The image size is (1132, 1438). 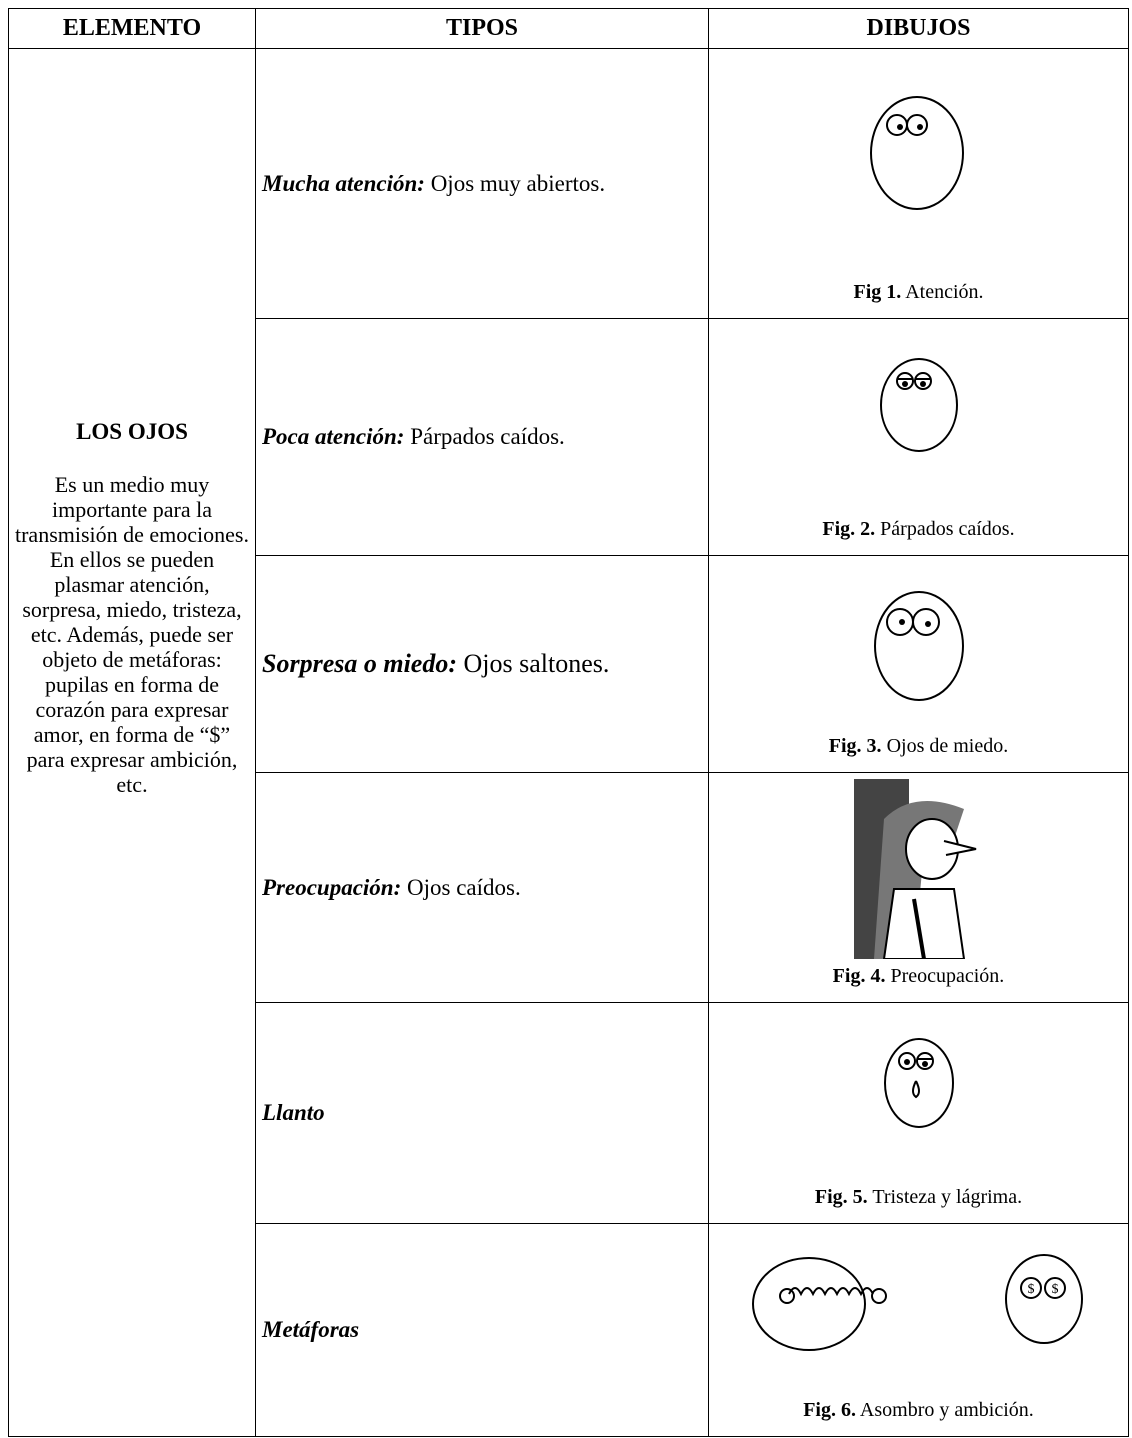 I want to click on drawing-cell: Fig. 4. Preocupación., so click(x=918, y=887).